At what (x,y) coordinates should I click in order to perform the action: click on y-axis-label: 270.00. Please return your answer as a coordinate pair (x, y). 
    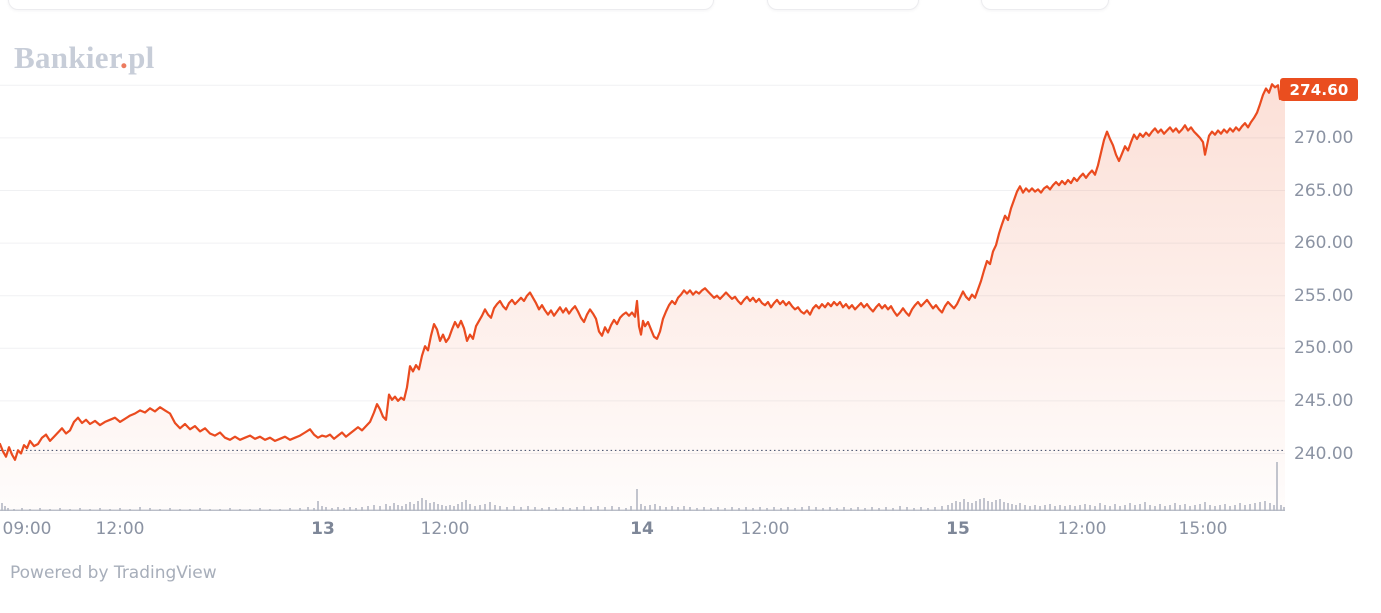
    Looking at the image, I should click on (1324, 137).